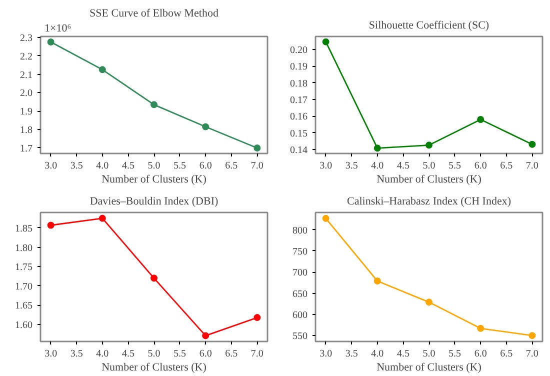 The height and width of the screenshot is (376, 550). What do you see at coordinates (300, 315) in the screenshot?
I see `y-tick-label: 600` at bounding box center [300, 315].